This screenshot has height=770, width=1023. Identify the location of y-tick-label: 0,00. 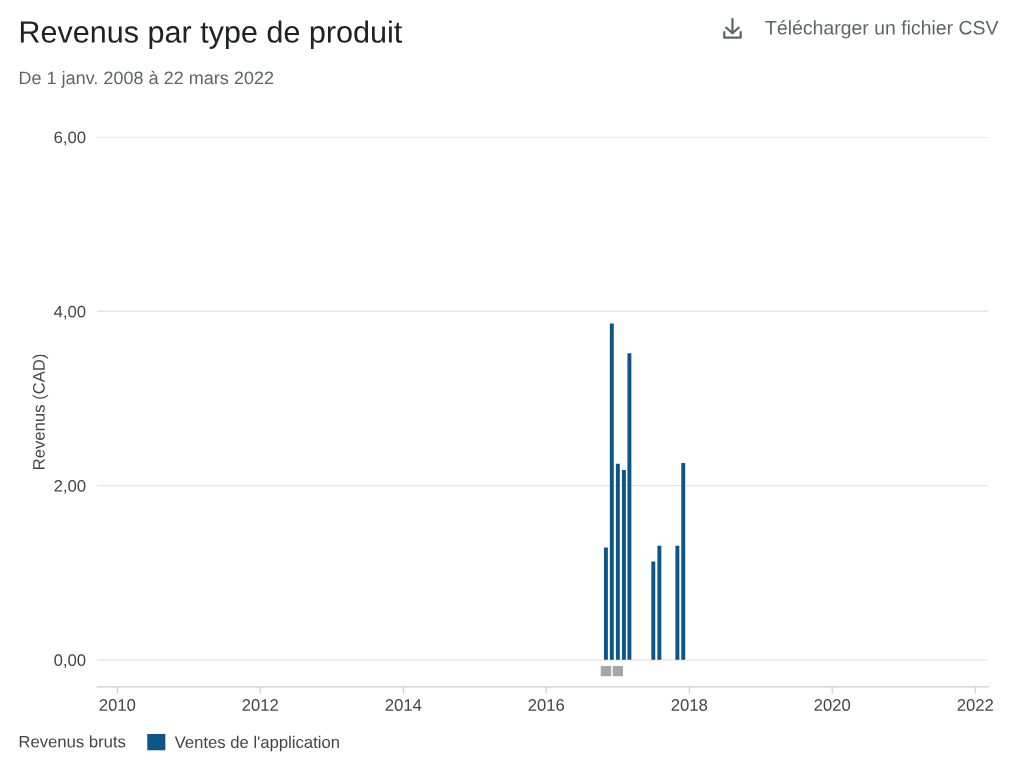
(70, 661).